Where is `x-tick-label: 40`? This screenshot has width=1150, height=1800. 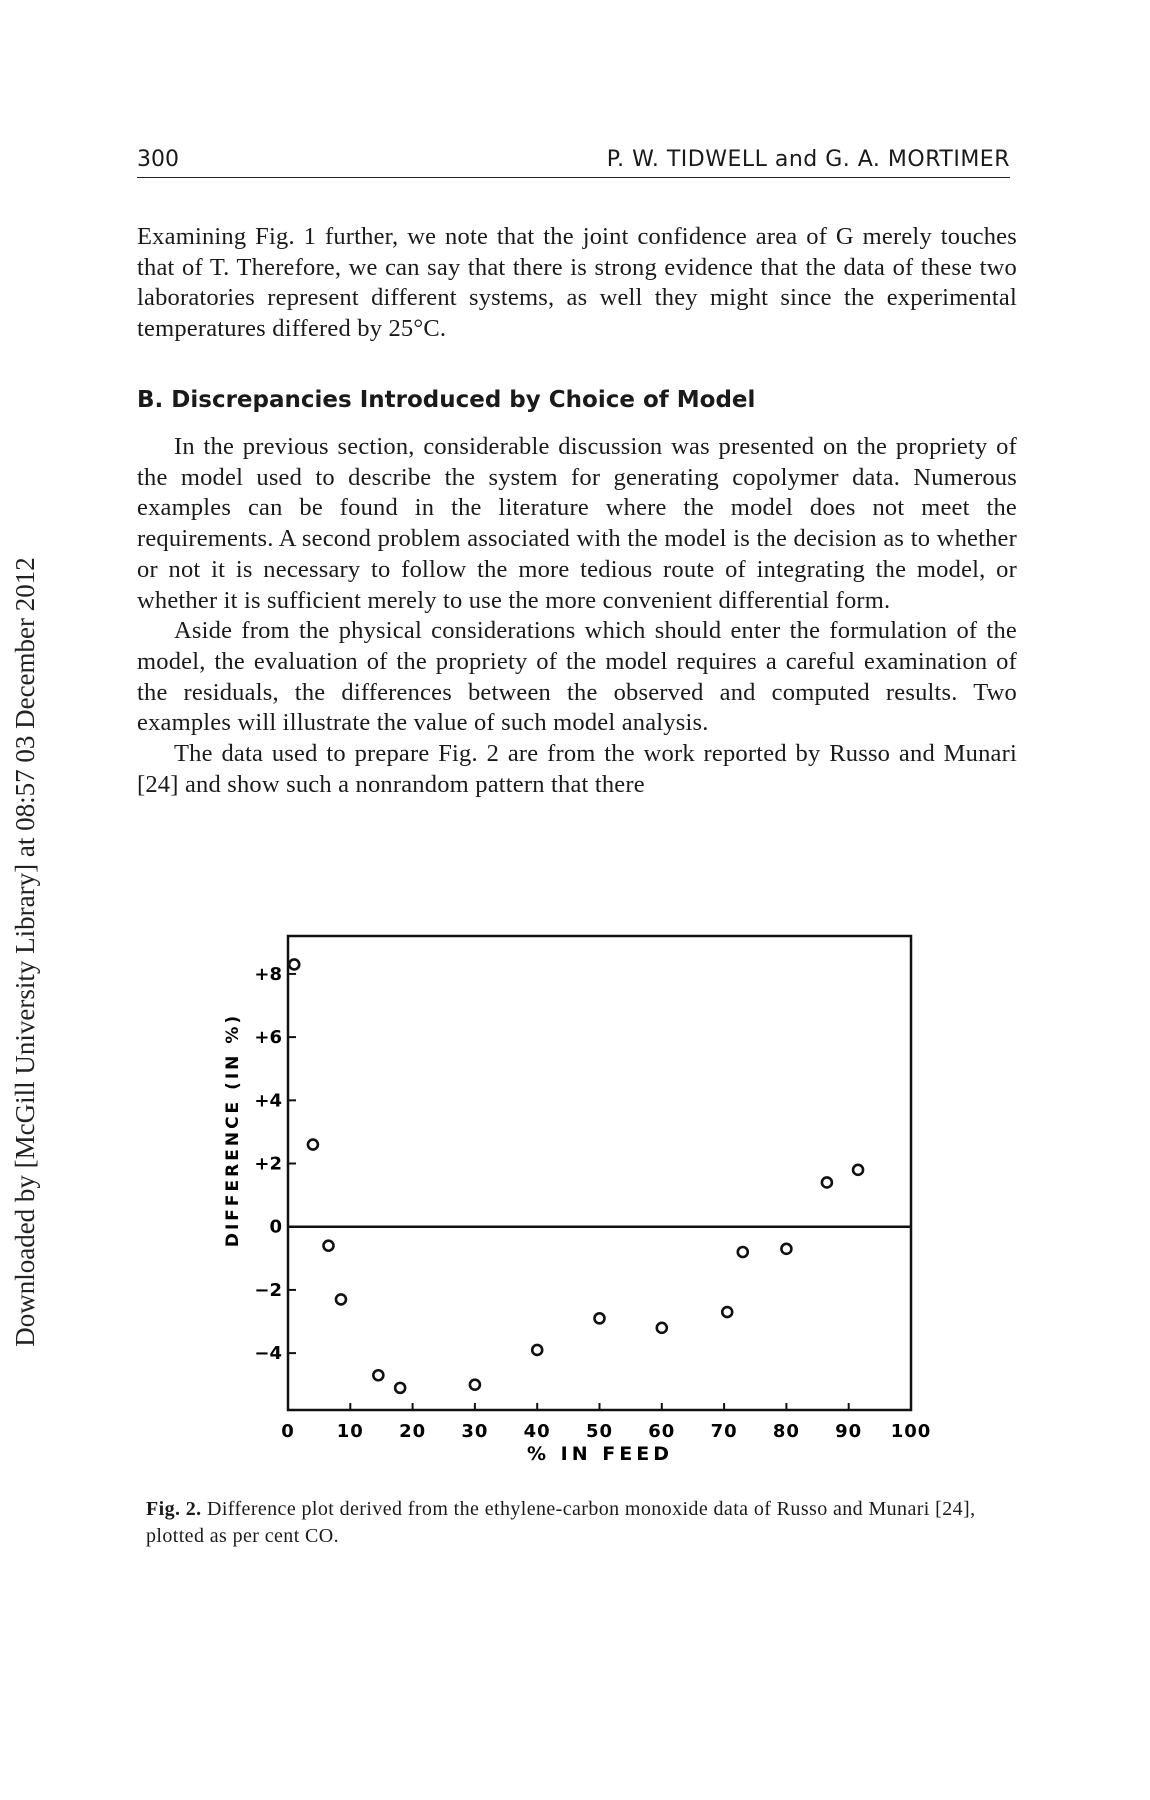 x-tick-label: 40 is located at coordinates (537, 1431).